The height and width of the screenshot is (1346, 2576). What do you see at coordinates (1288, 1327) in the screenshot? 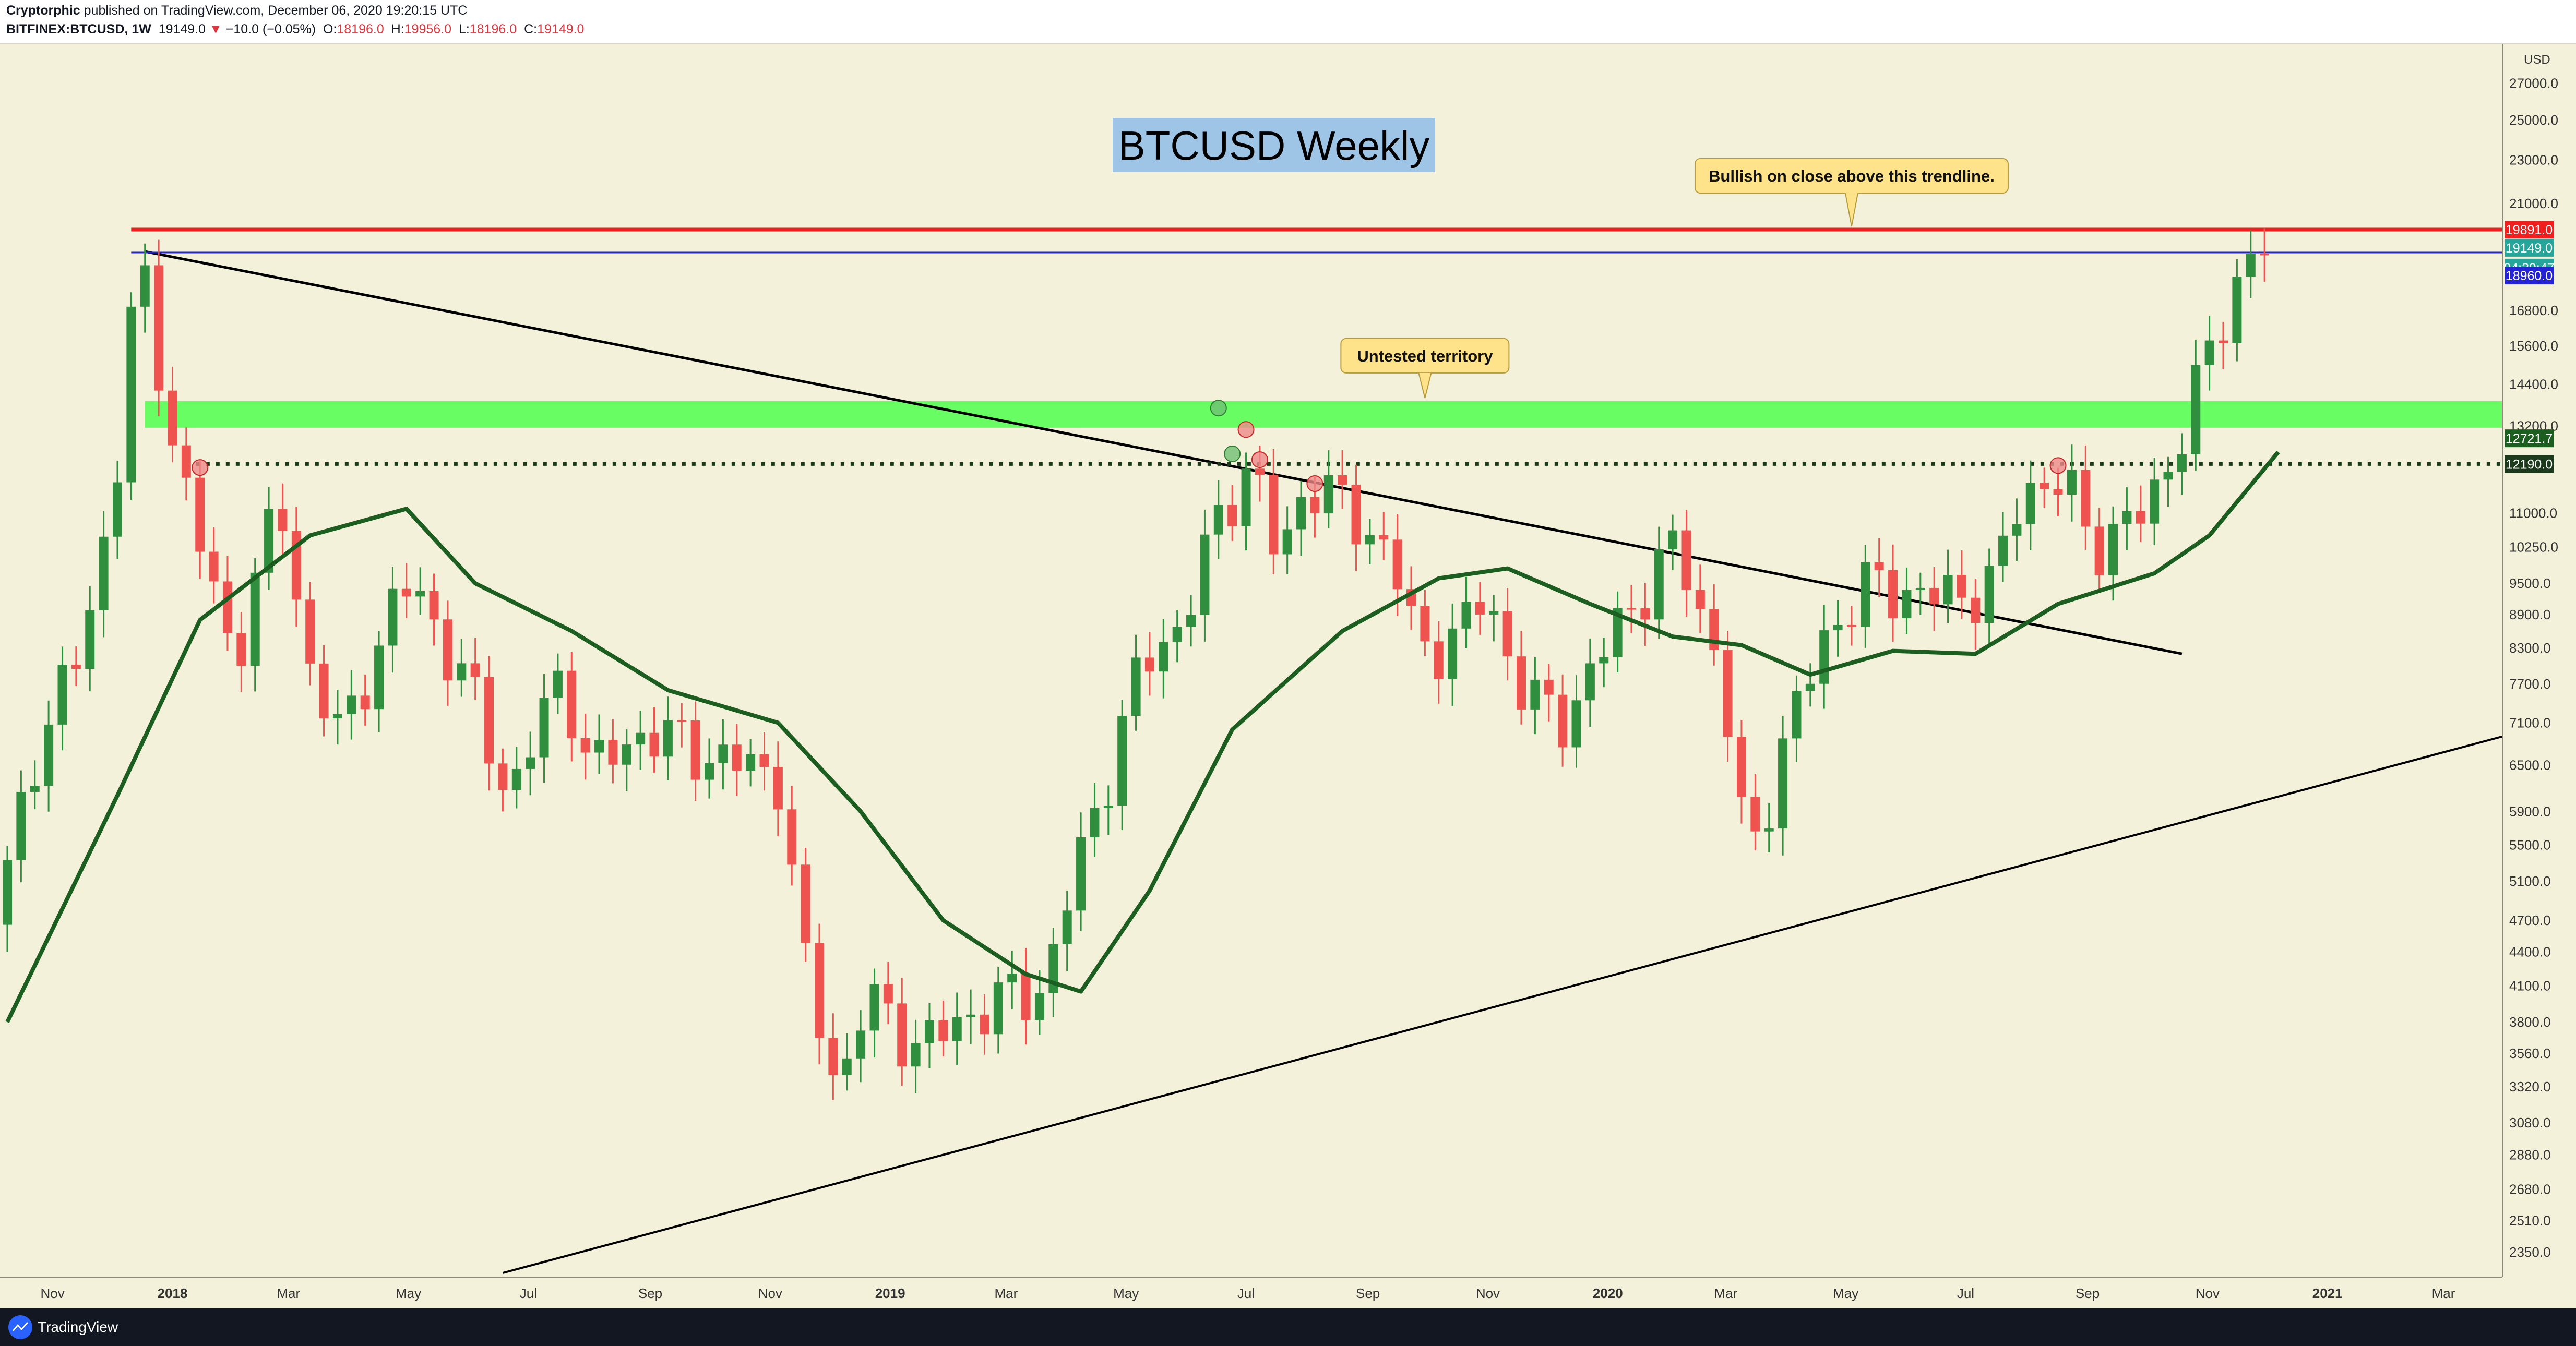
I see `footer-bar: TradingView` at bounding box center [1288, 1327].